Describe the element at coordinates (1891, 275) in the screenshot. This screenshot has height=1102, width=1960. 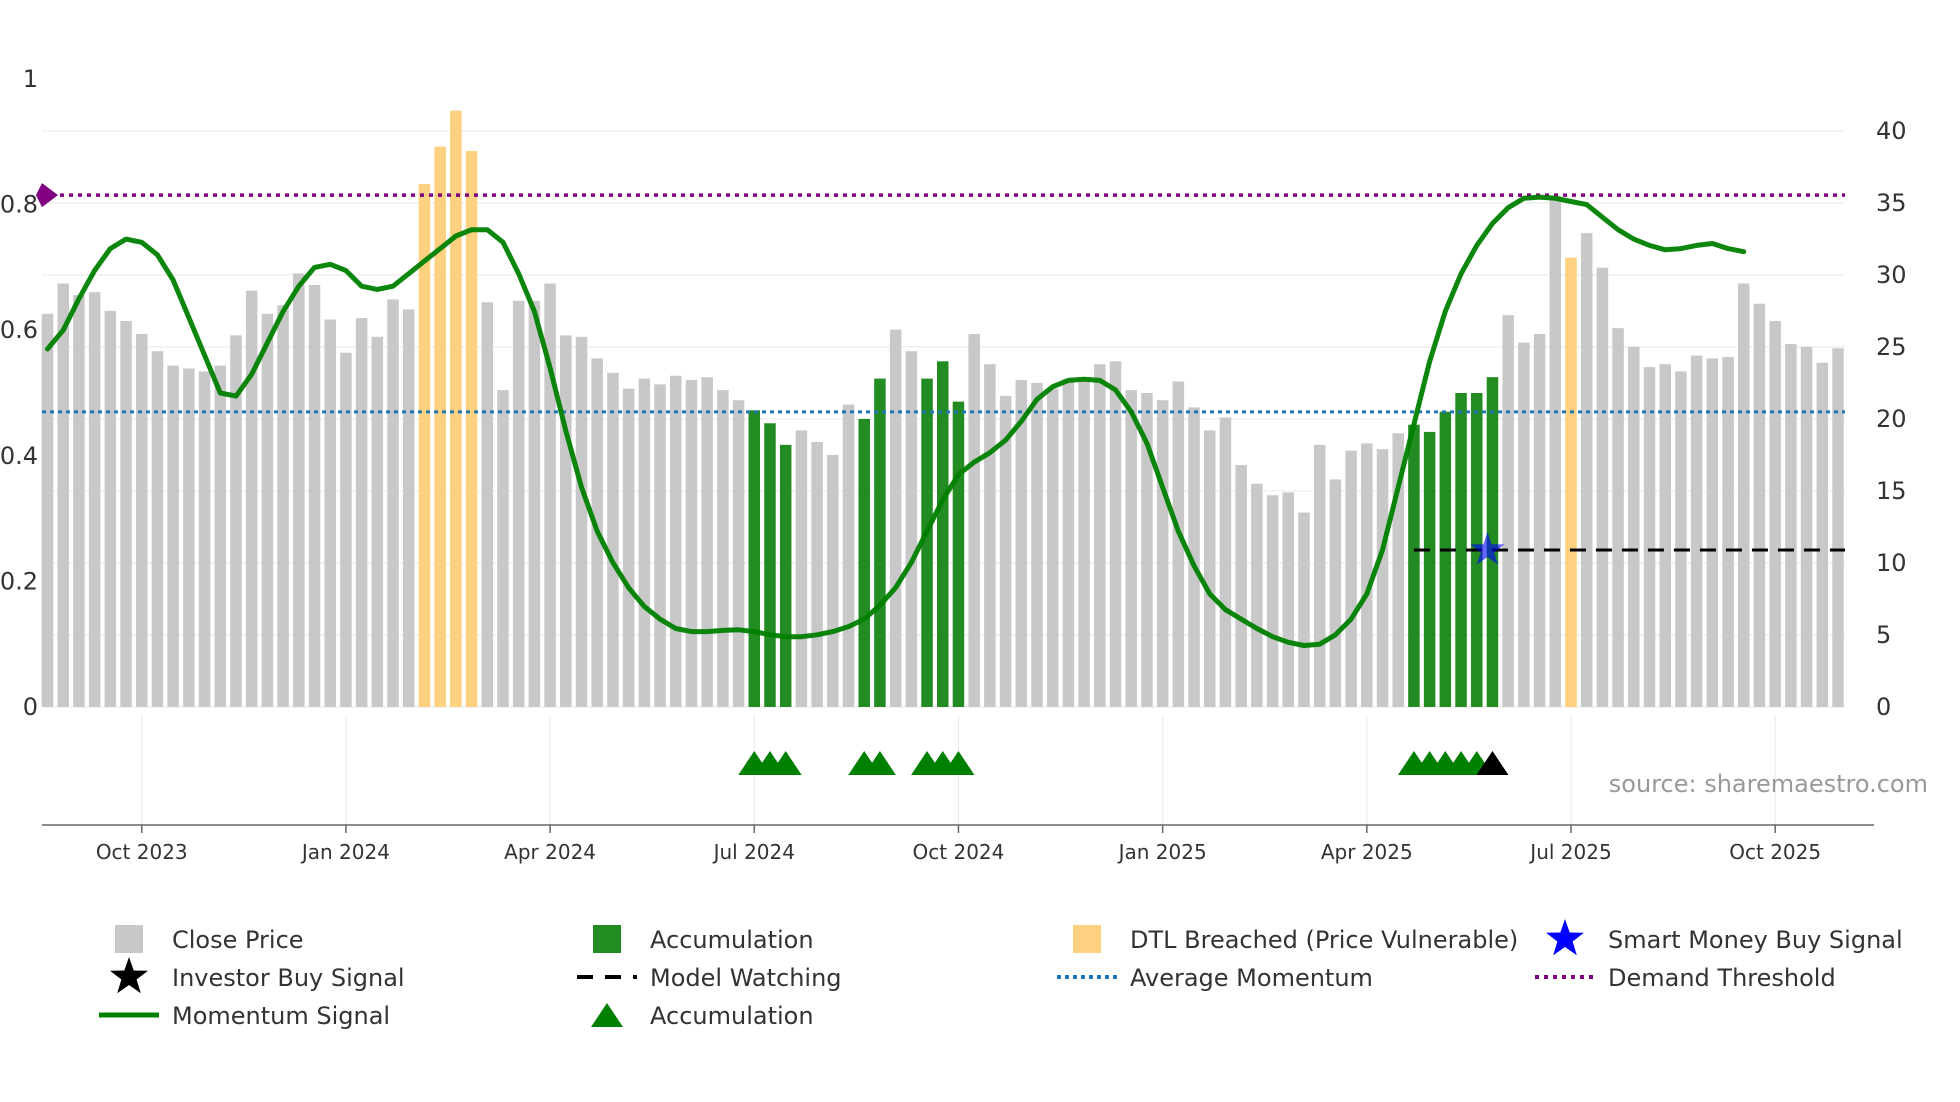
I see `right-tick-label: 30` at that location.